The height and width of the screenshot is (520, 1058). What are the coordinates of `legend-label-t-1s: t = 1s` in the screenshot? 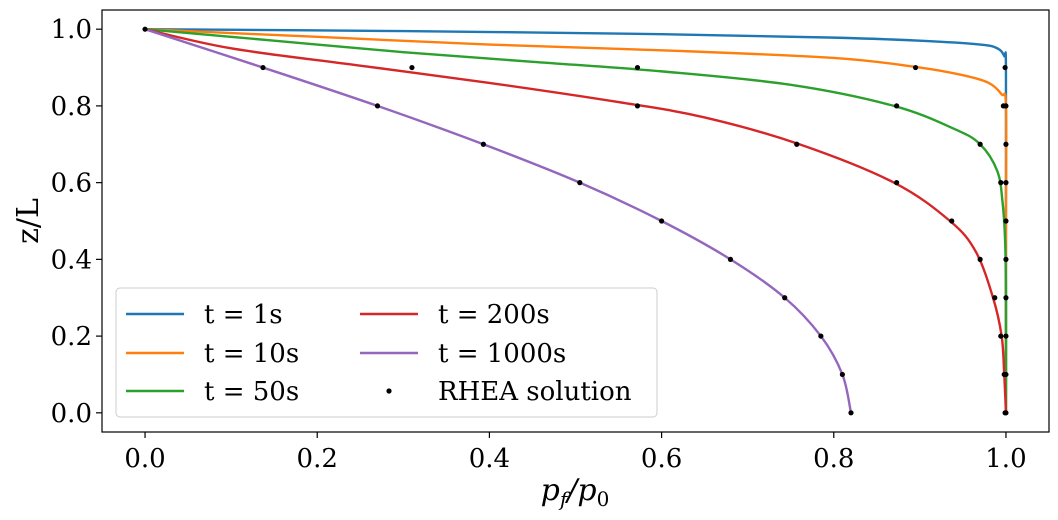 It's located at (243, 315).